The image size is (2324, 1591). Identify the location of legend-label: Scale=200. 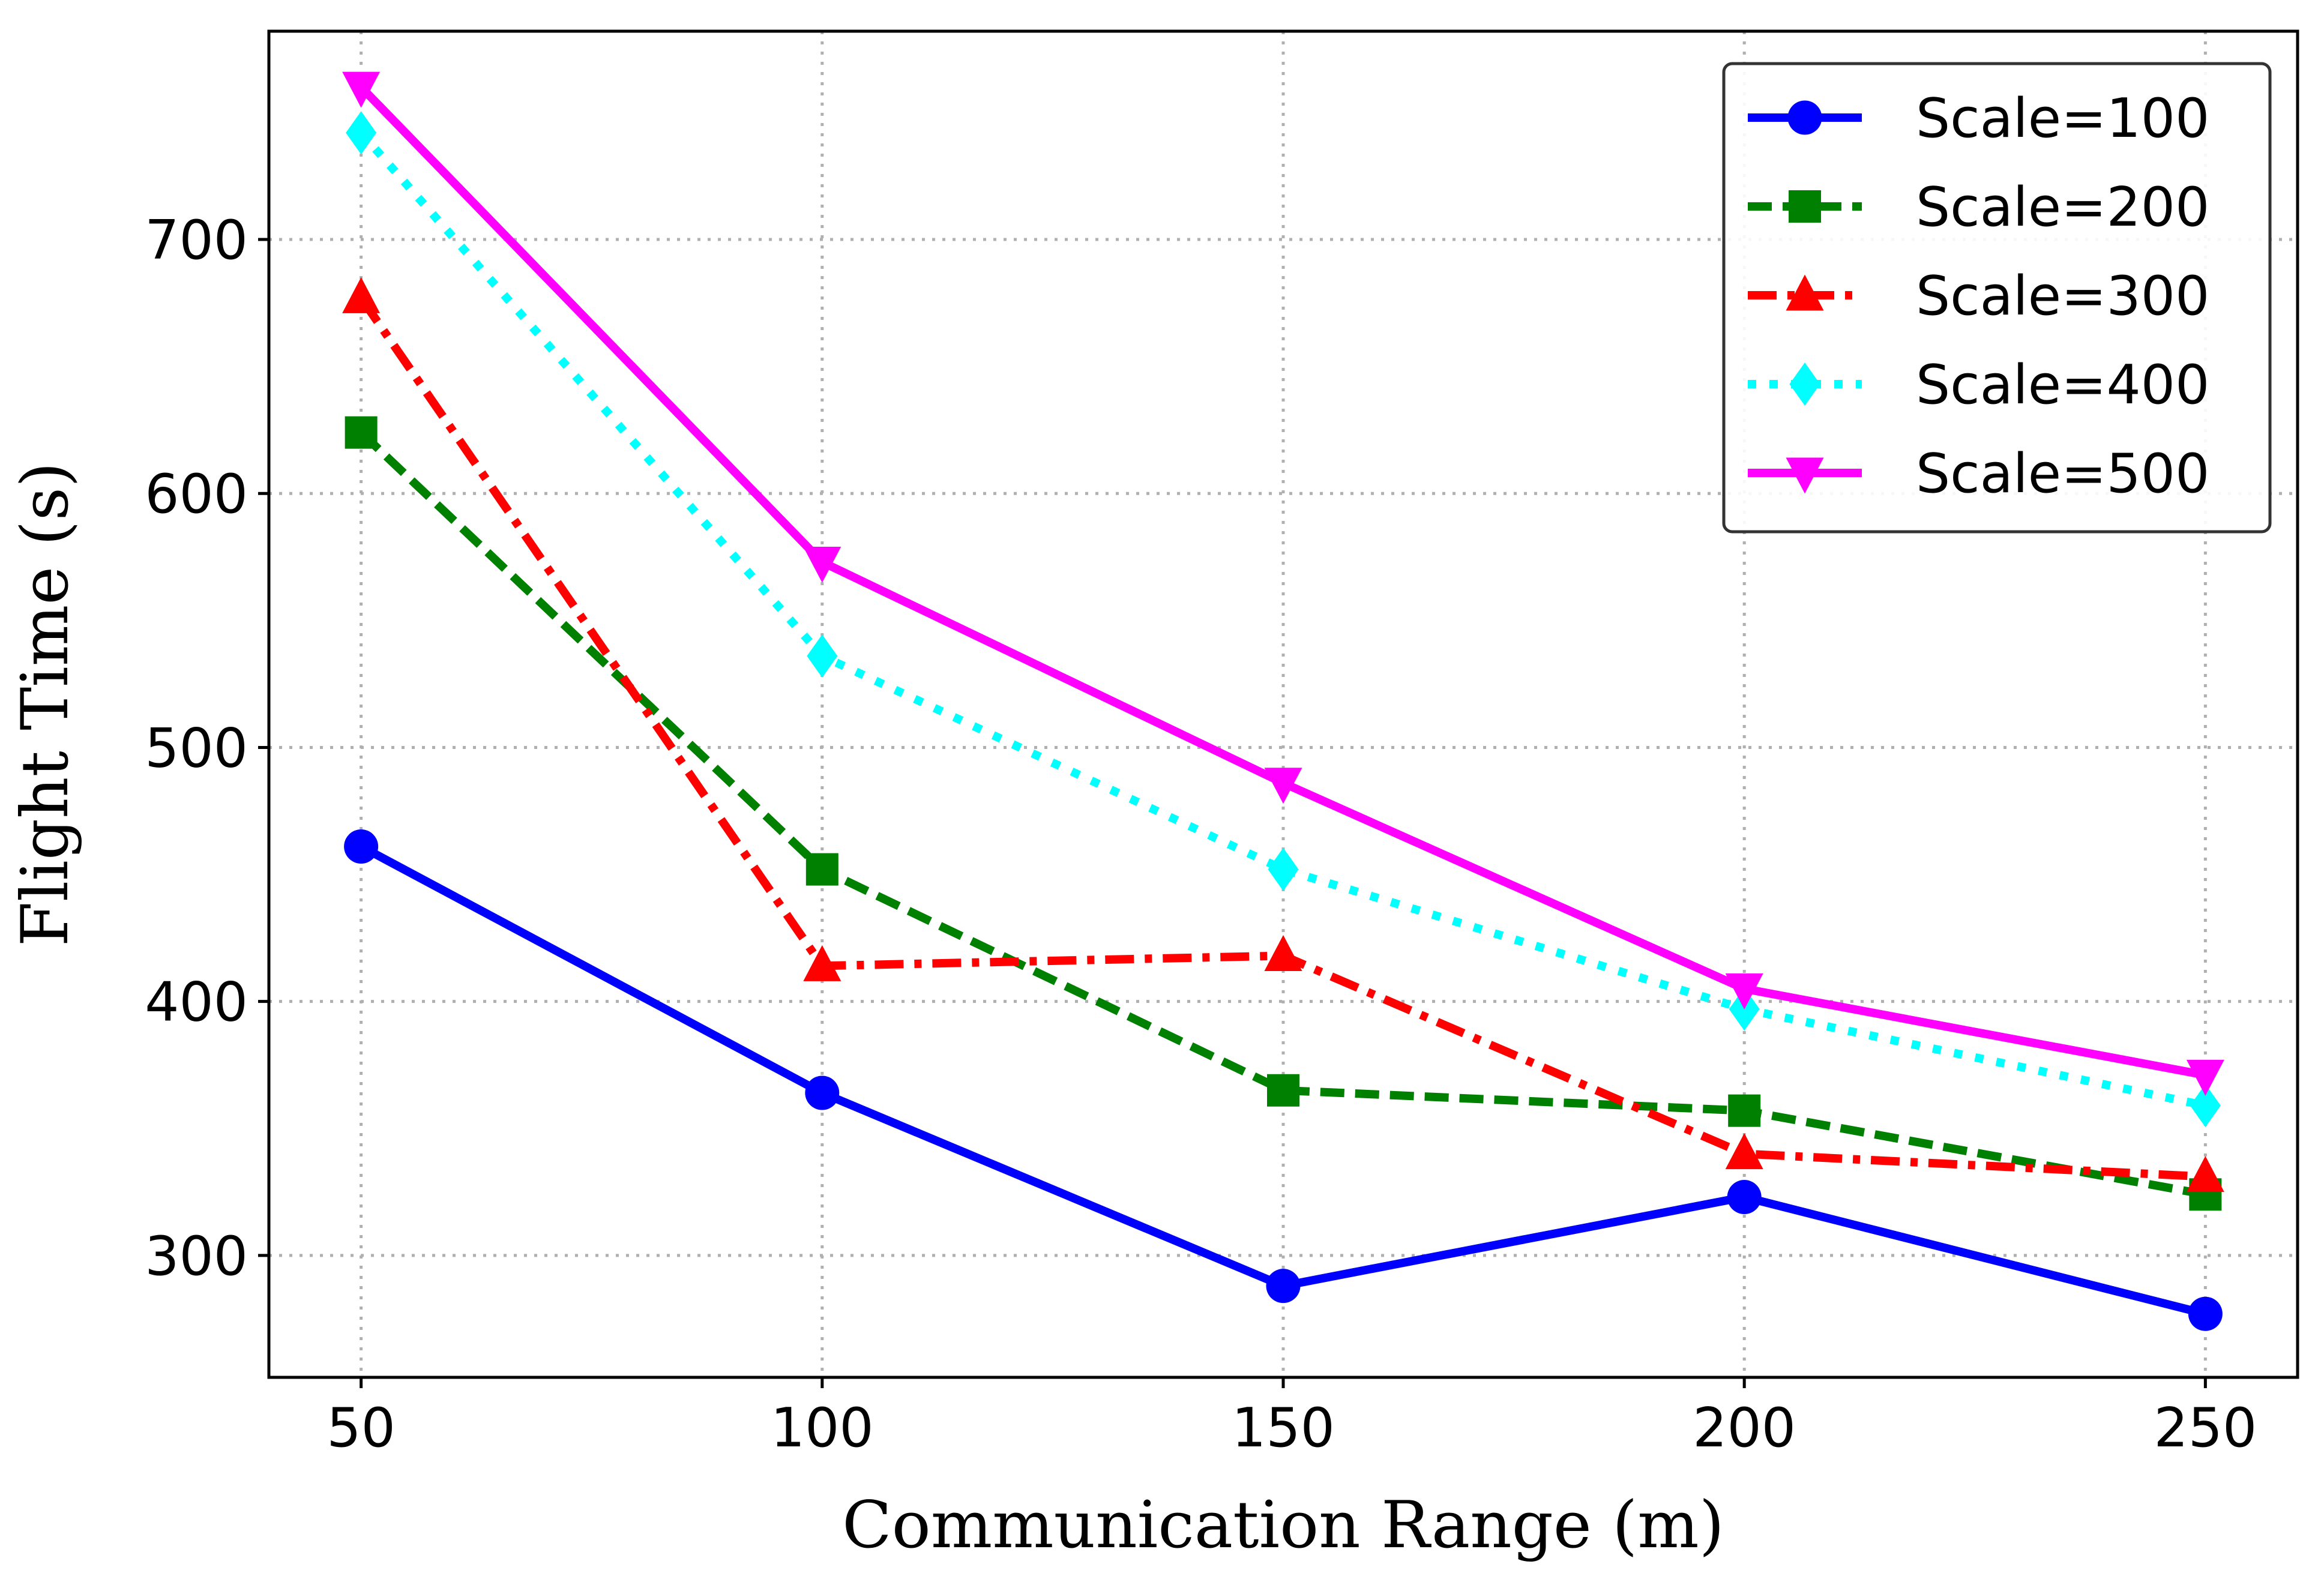
(2062, 207).